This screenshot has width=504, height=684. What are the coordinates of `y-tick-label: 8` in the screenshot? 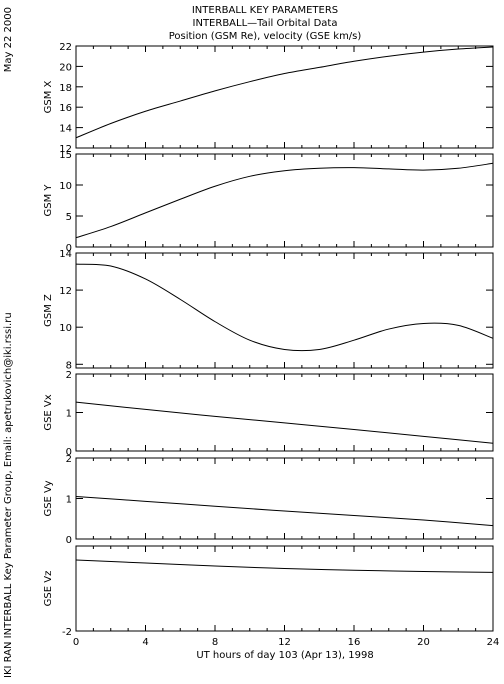 It's located at (69, 365).